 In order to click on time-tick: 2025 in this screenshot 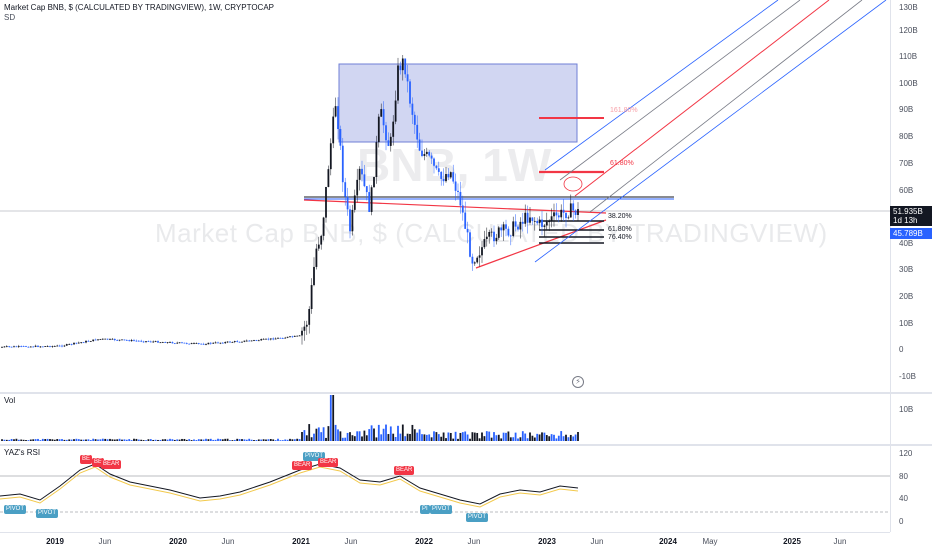, I will do `click(792, 541)`.